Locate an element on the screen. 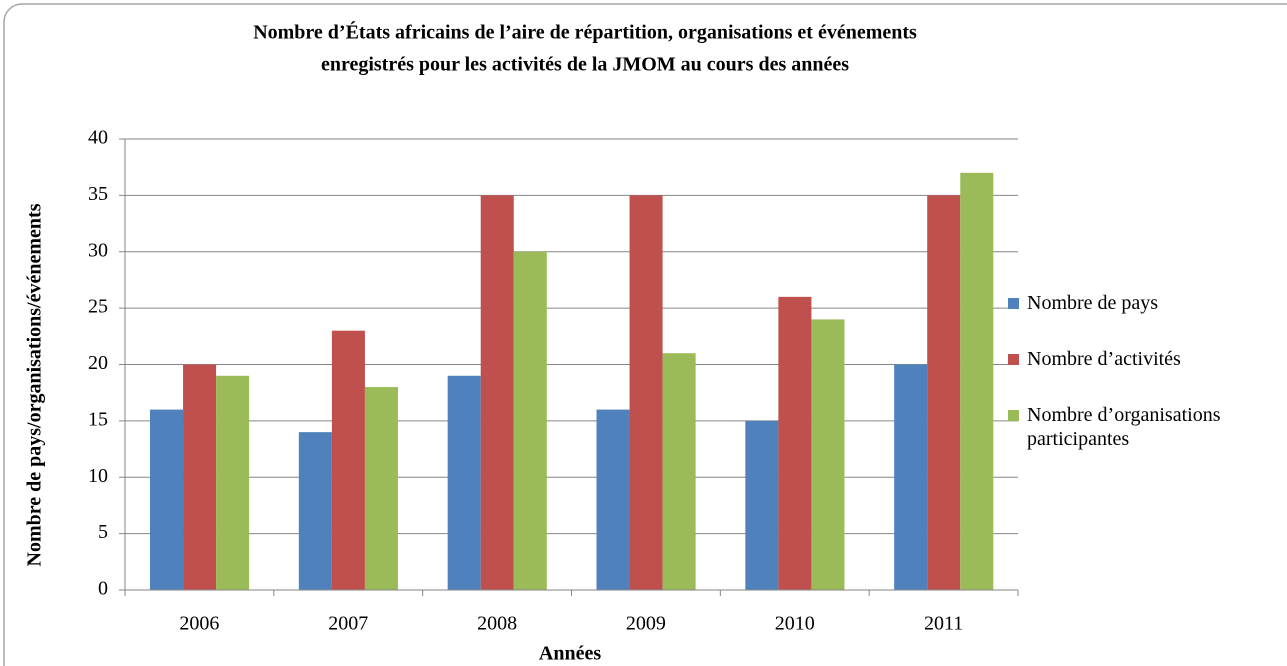 Image resolution: width=1287 pixels, height=666 pixels. legend-item: Nombre d’organisations participantes is located at coordinates (1145, 427).